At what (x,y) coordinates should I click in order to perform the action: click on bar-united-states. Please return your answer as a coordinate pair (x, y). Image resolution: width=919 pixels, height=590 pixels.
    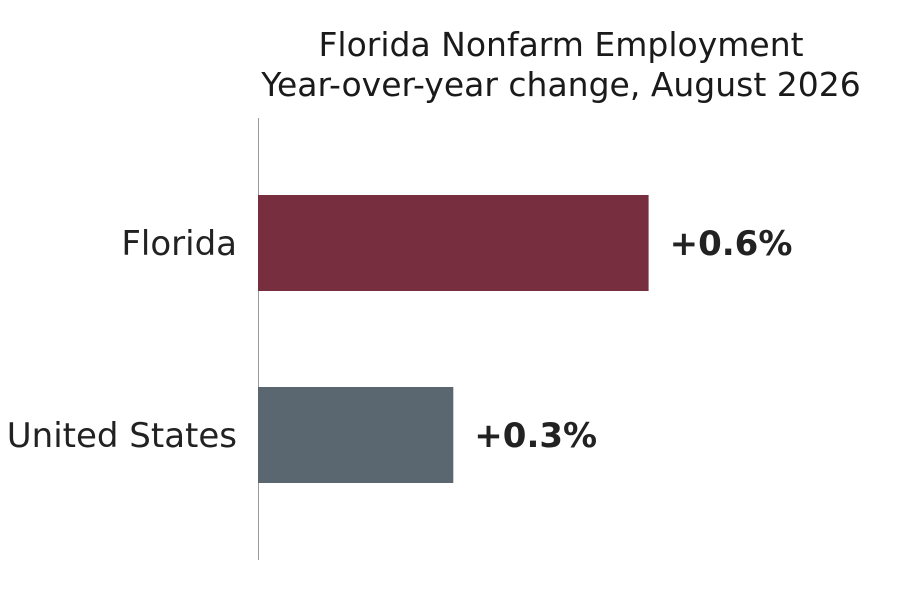
    Looking at the image, I should click on (356, 435).